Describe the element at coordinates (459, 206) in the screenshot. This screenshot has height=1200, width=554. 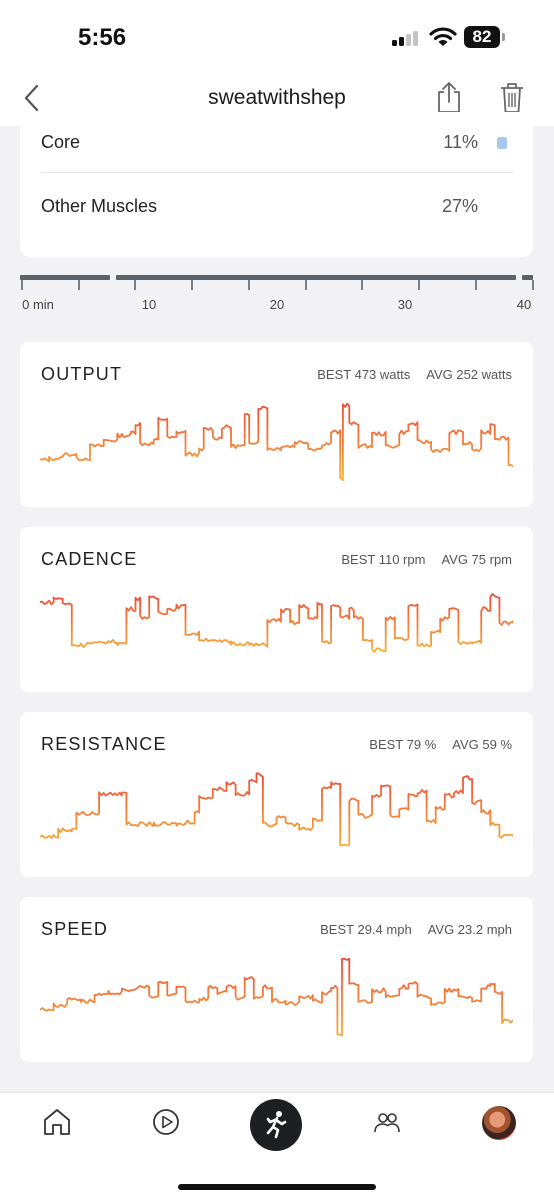
I see `muscle-percent: 27%` at that location.